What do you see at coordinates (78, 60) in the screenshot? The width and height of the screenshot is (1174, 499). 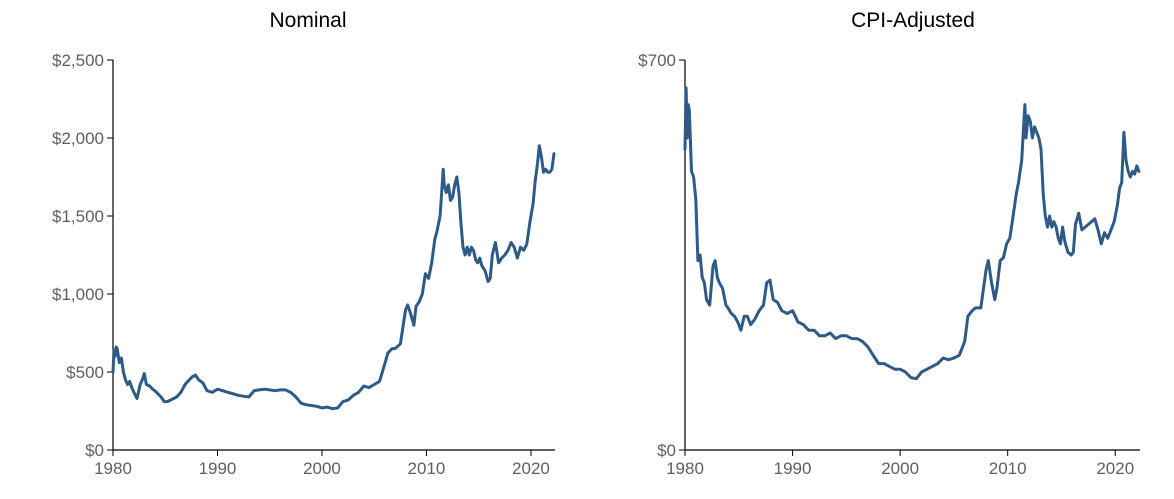 I see `y-tick-label: $2,500` at bounding box center [78, 60].